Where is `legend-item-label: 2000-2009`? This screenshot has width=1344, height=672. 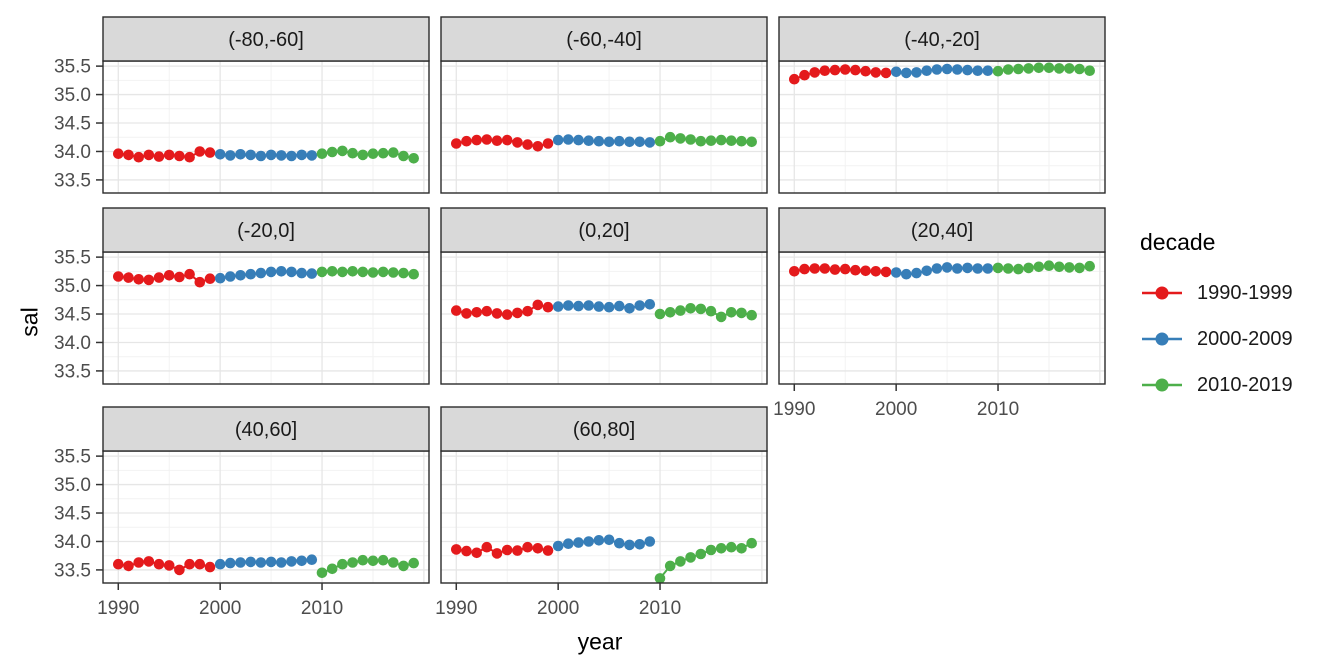
legend-item-label: 2000-2009 is located at coordinates (1245, 338).